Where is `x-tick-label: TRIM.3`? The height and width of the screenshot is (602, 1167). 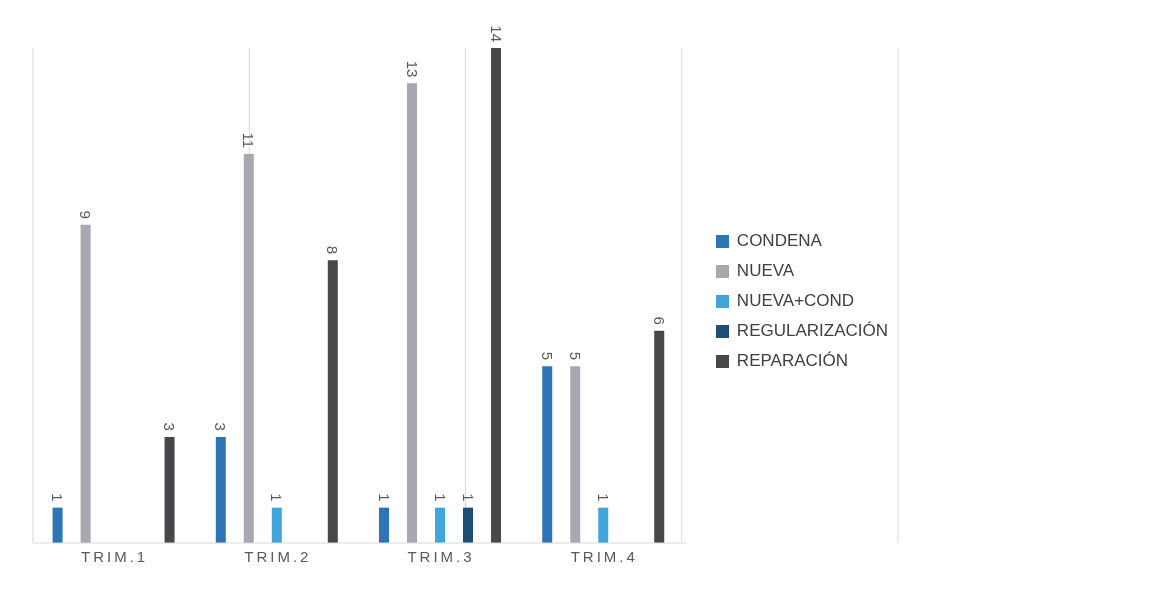
x-tick-label: TRIM.3 is located at coordinates (441, 556).